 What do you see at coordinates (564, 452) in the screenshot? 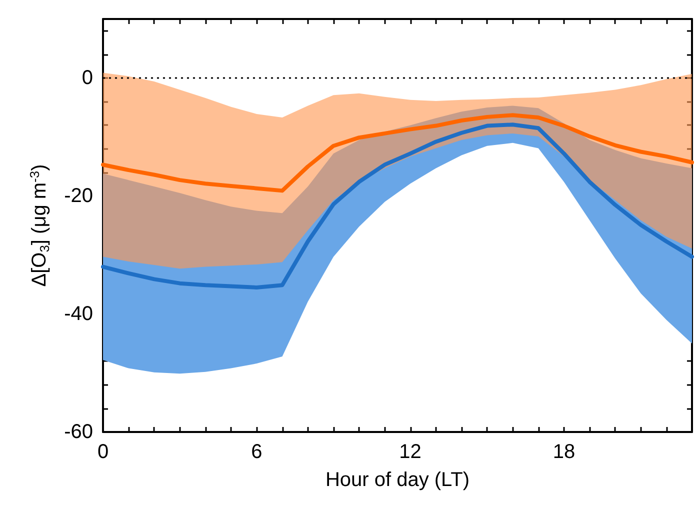
I see `x-tick-label: 18` at bounding box center [564, 452].